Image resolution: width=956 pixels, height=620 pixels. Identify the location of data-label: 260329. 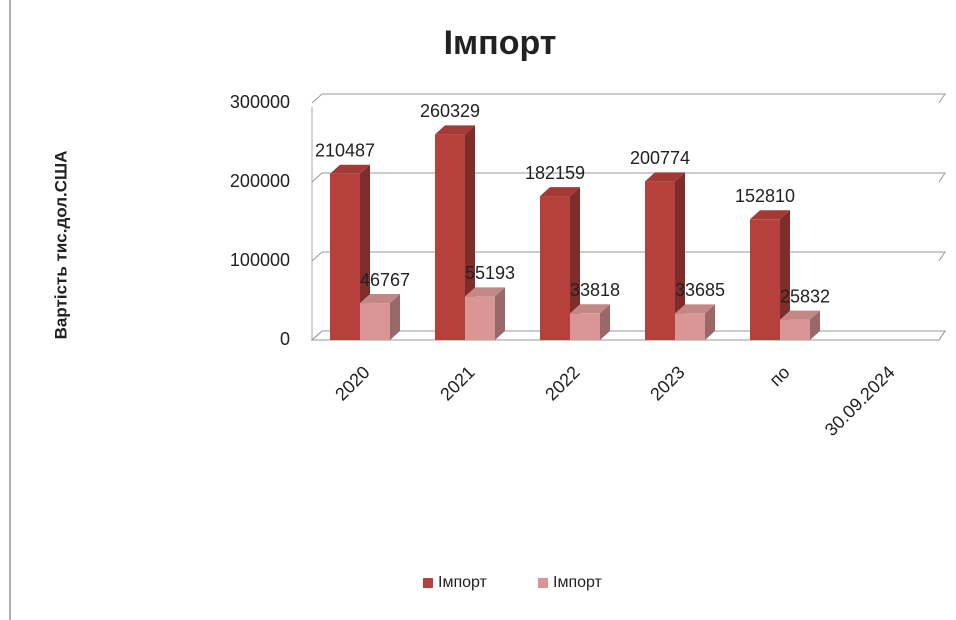
(450, 111).